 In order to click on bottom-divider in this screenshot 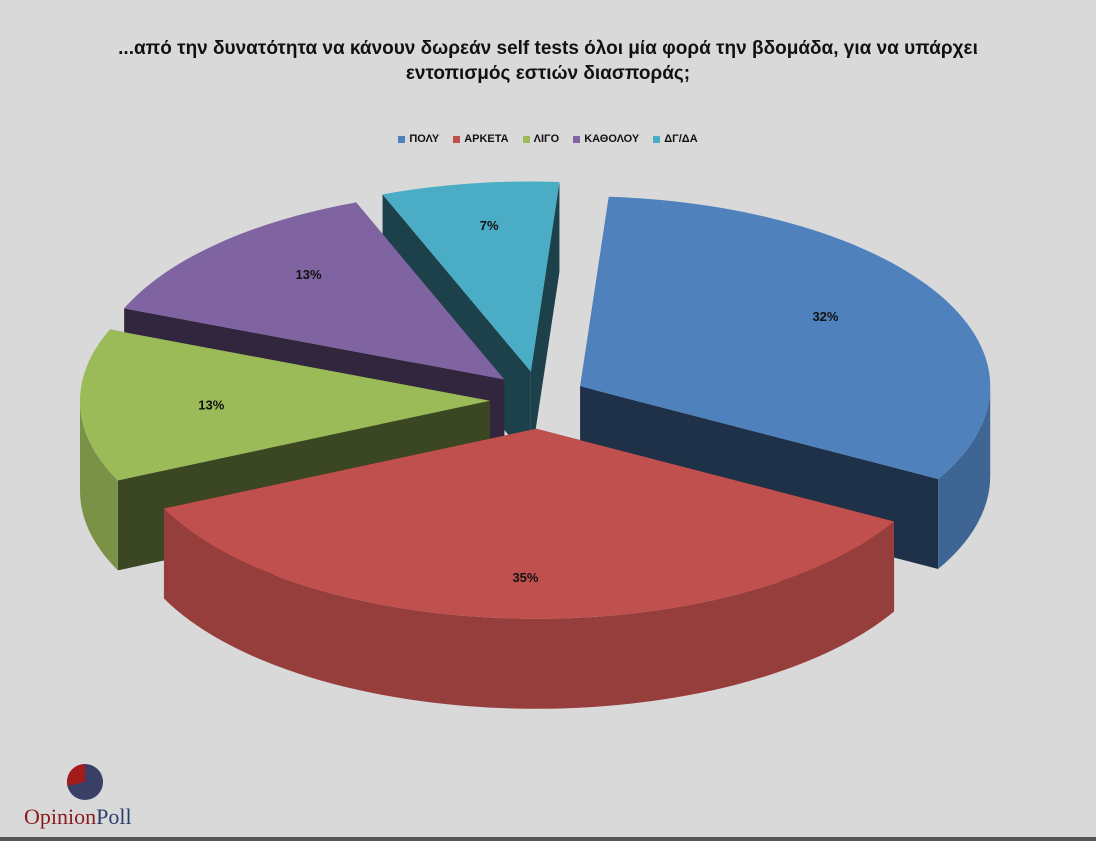, I will do `click(548, 839)`.